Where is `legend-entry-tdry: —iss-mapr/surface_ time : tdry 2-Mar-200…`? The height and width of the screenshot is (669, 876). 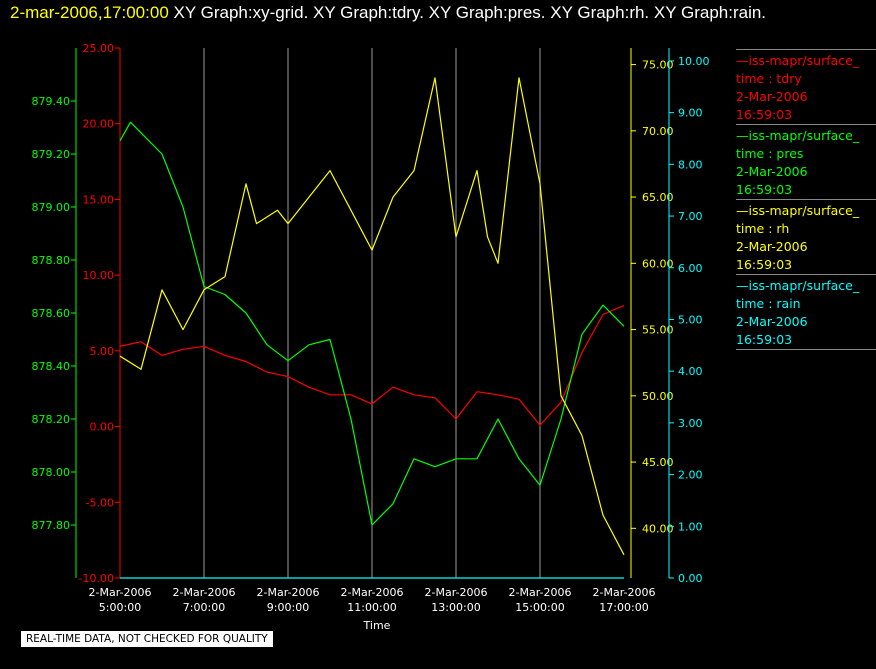
legend-entry-tdry: —iss-mapr/surface_ time : tdry 2-Mar-200… is located at coordinates (806, 86).